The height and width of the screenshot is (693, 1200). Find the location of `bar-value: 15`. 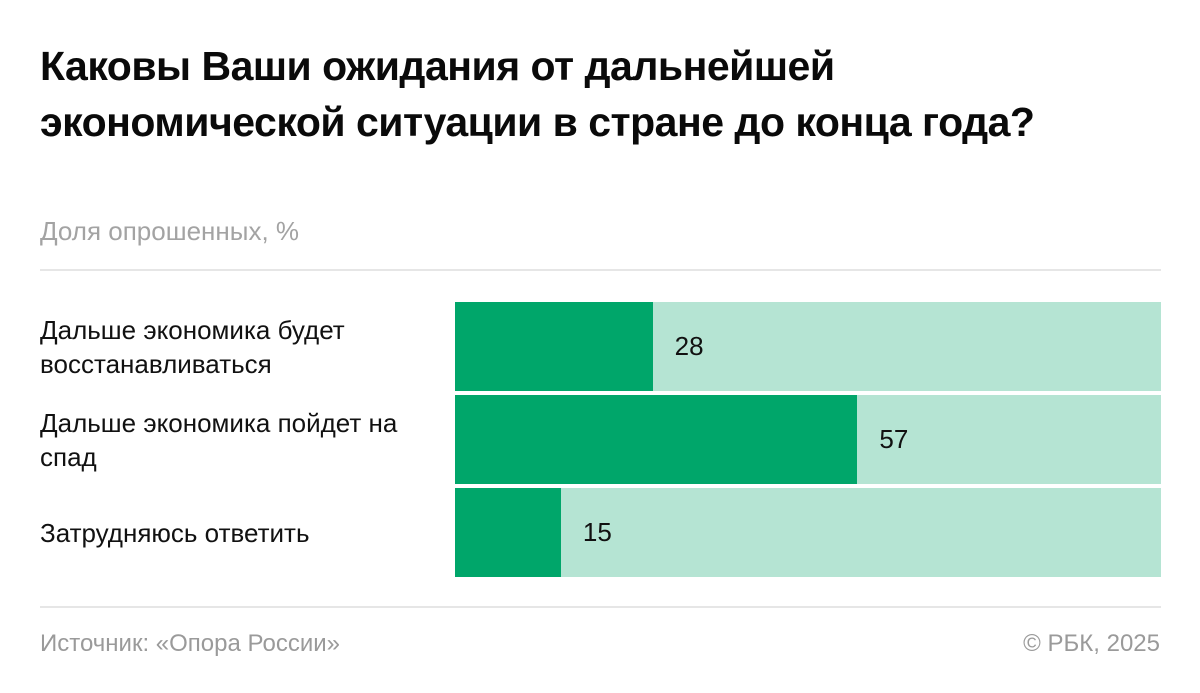

bar-value: 15 is located at coordinates (597, 532).